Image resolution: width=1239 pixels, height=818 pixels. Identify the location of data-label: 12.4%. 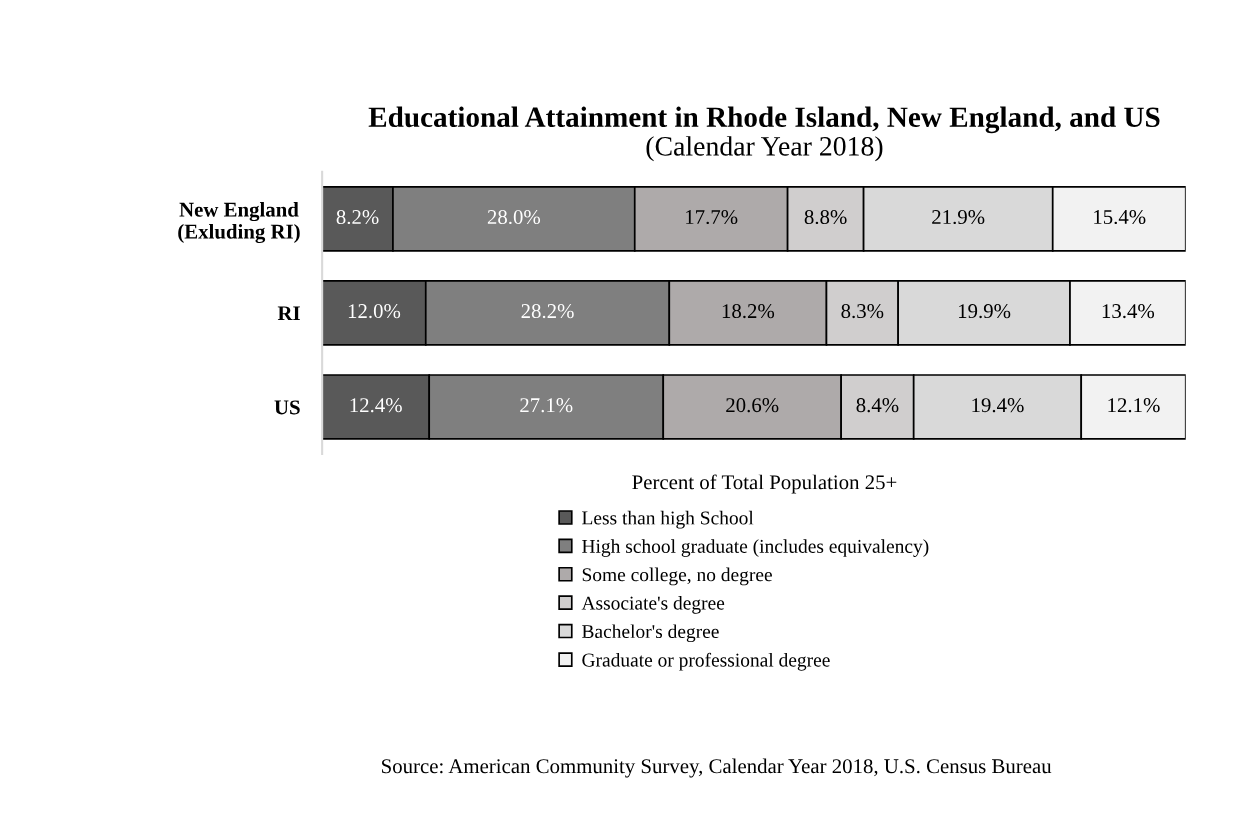
(376, 405).